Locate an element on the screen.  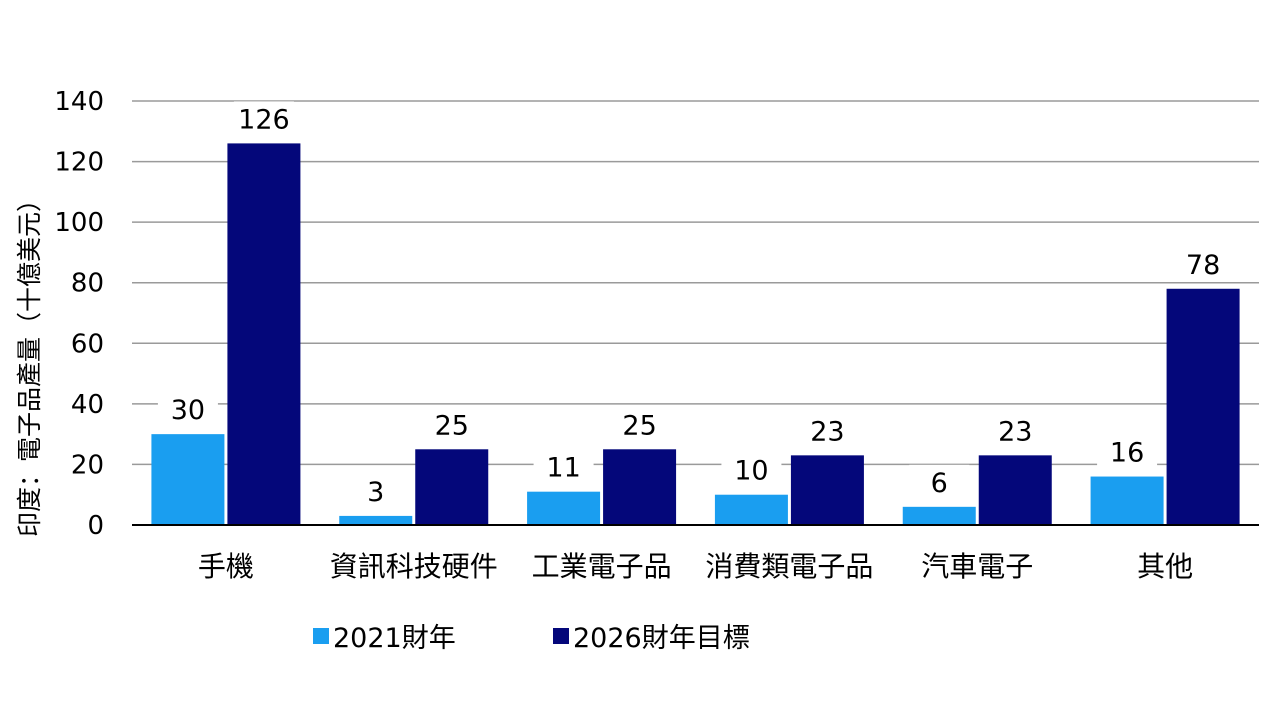
y-tick-label: 40 is located at coordinates (87, 405).